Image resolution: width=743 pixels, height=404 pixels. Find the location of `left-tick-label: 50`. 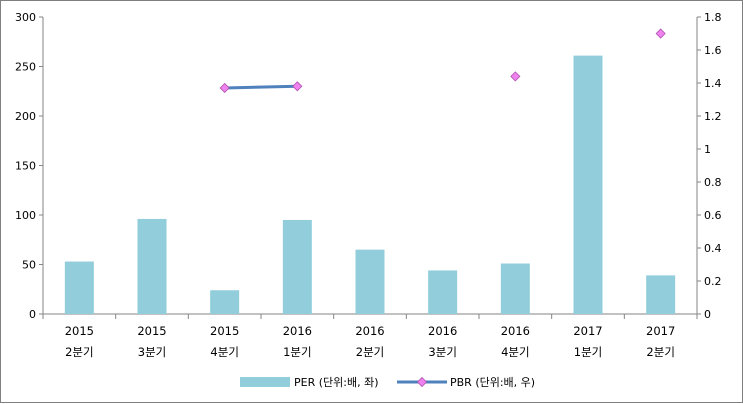

left-tick-label: 50 is located at coordinates (29, 265).